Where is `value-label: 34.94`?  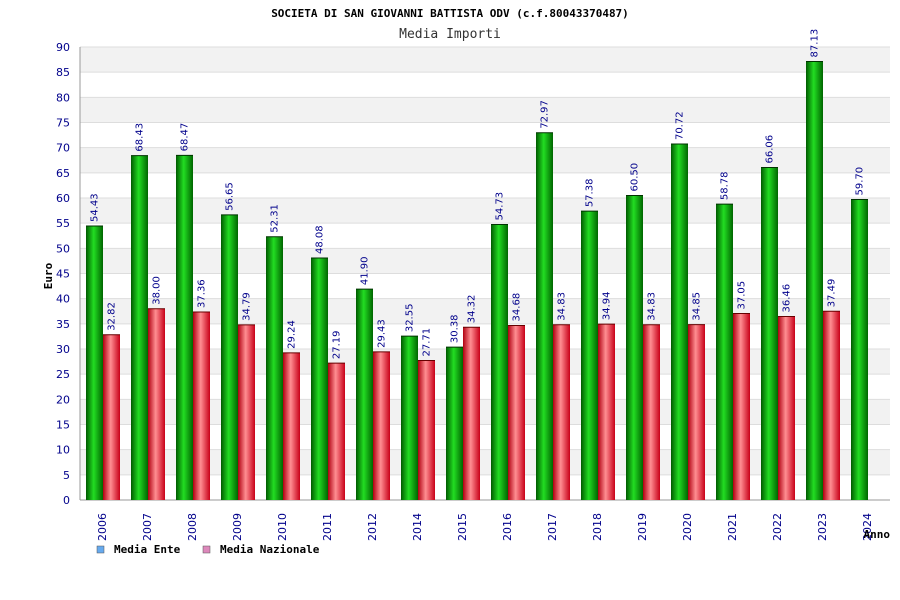
value-label: 34.94 is located at coordinates (607, 305).